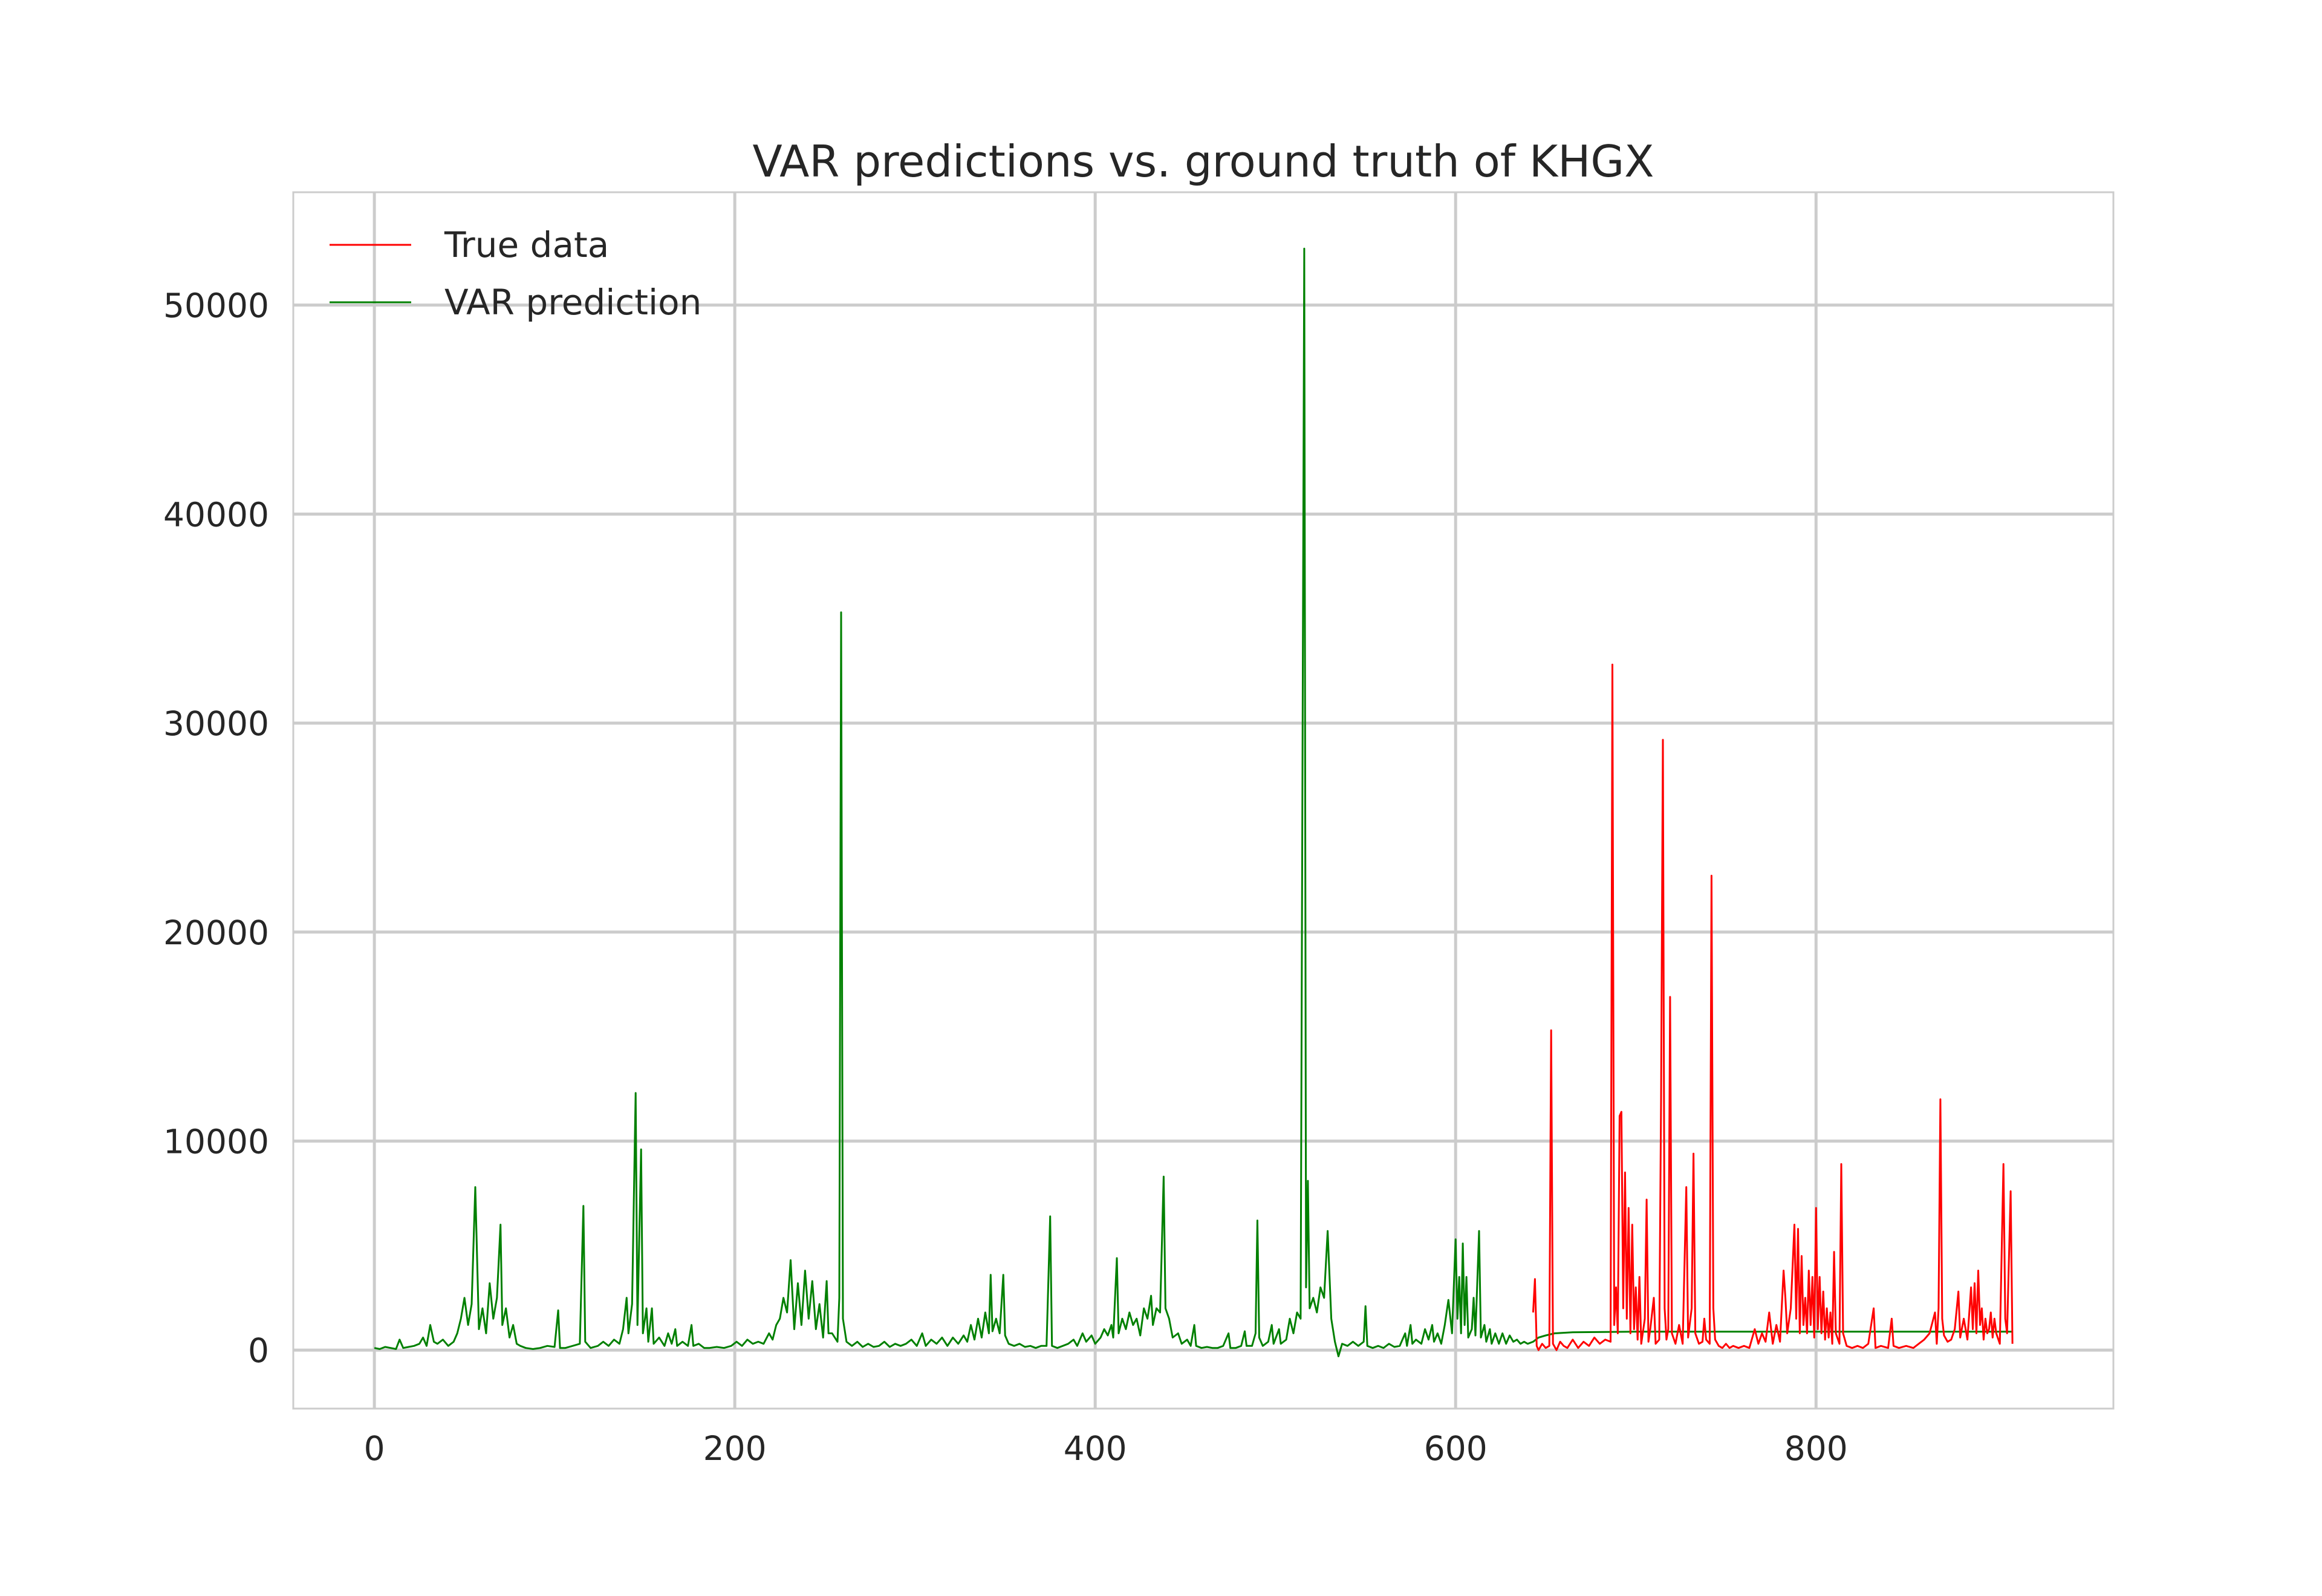 The image size is (2322, 1596). Describe the element at coordinates (374, 1448) in the screenshot. I see `x-tick-label: 0` at that location.